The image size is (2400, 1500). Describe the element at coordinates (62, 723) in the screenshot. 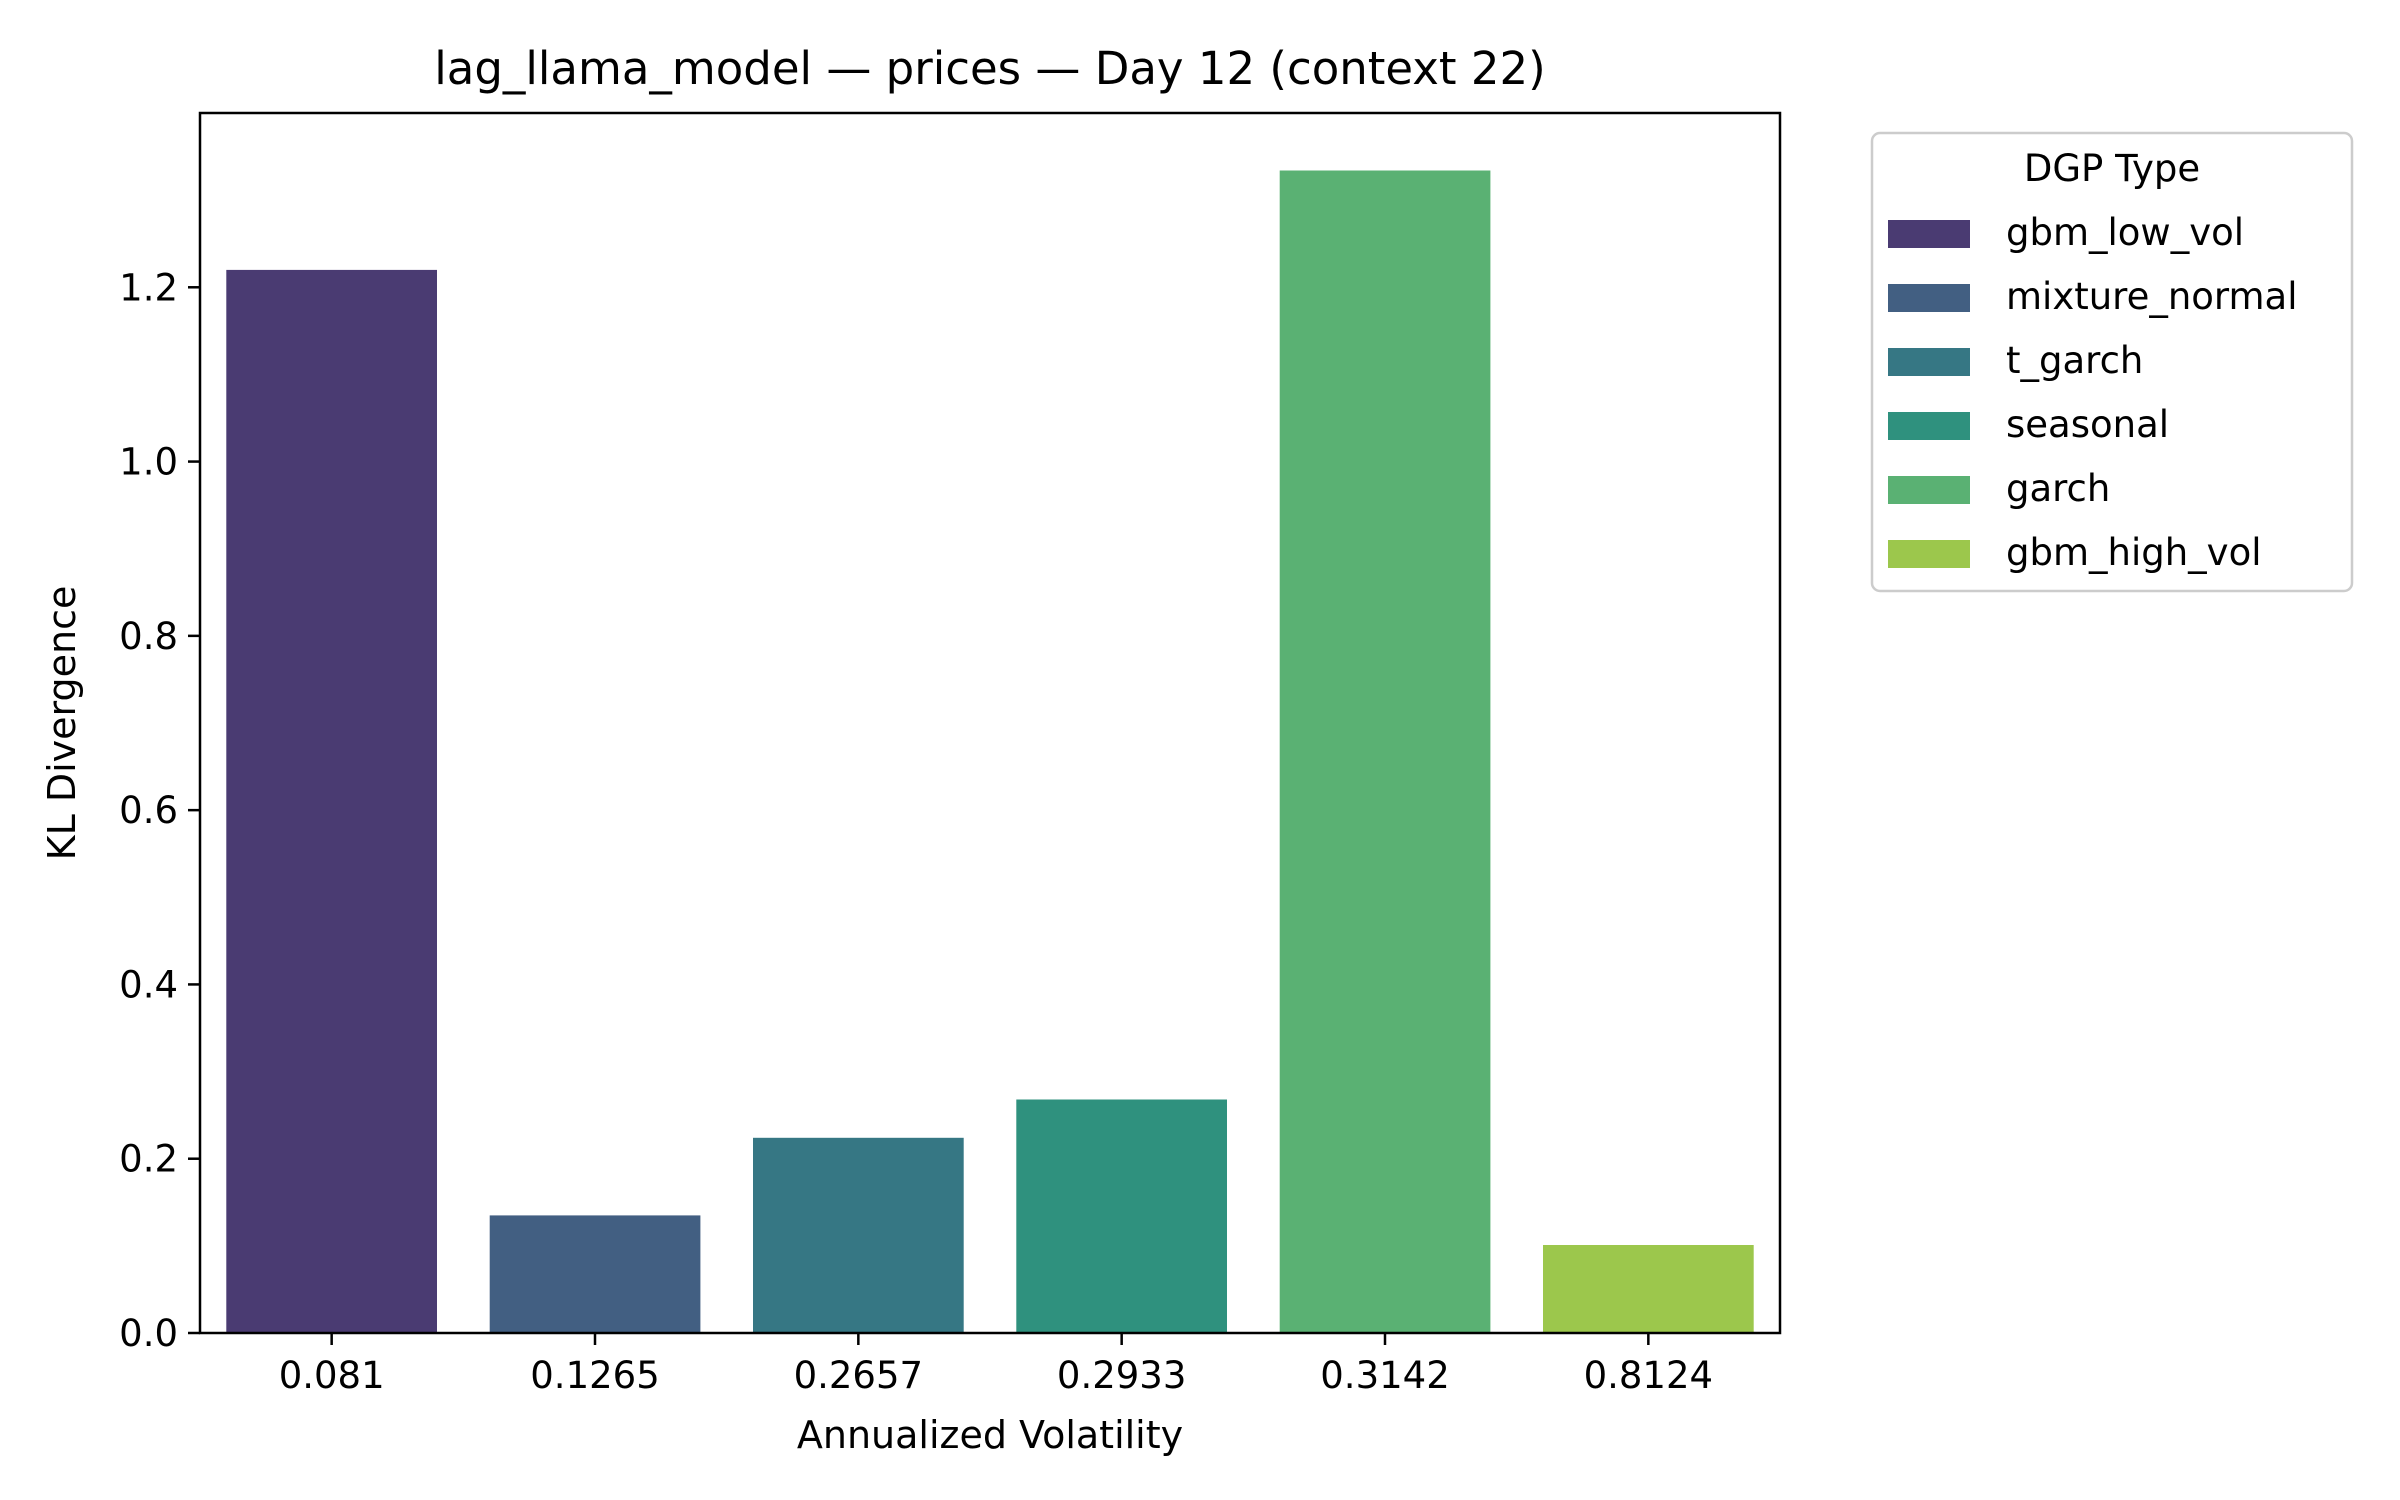

I see `y-axis-label: KL Divergence` at that location.